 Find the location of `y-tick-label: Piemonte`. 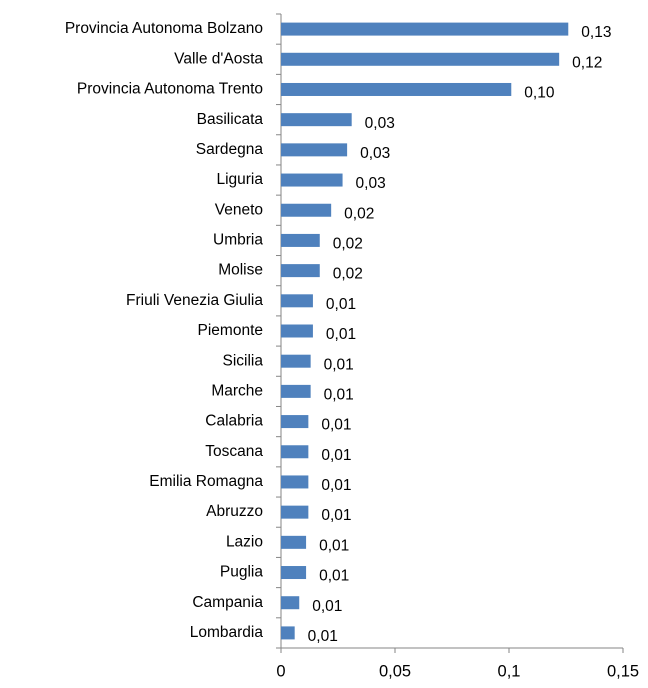

y-tick-label: Piemonte is located at coordinates (230, 330).